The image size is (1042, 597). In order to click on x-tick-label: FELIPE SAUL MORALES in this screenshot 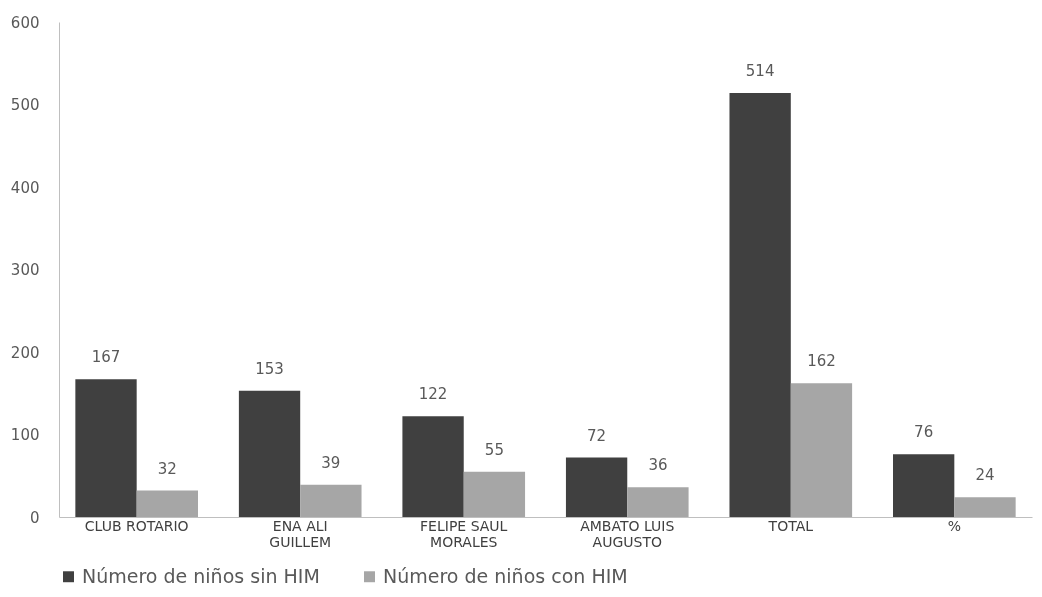, I will do `click(464, 533)`.